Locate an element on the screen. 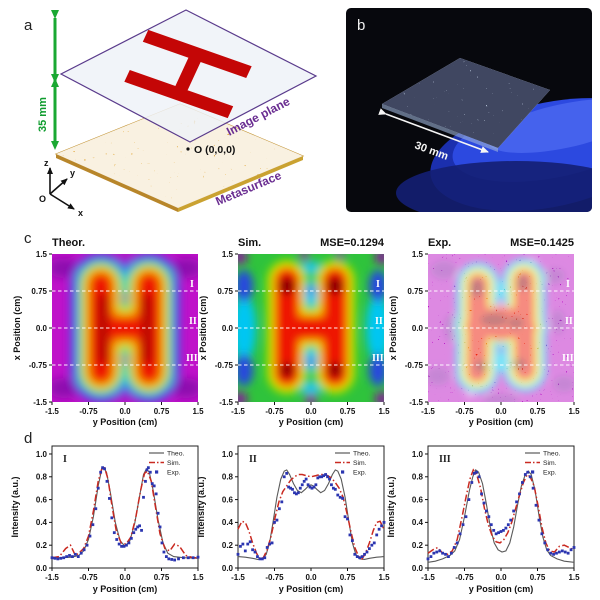 This screenshot has width=600, height=600. origin-label: O (0,0,0) is located at coordinates (214, 150).